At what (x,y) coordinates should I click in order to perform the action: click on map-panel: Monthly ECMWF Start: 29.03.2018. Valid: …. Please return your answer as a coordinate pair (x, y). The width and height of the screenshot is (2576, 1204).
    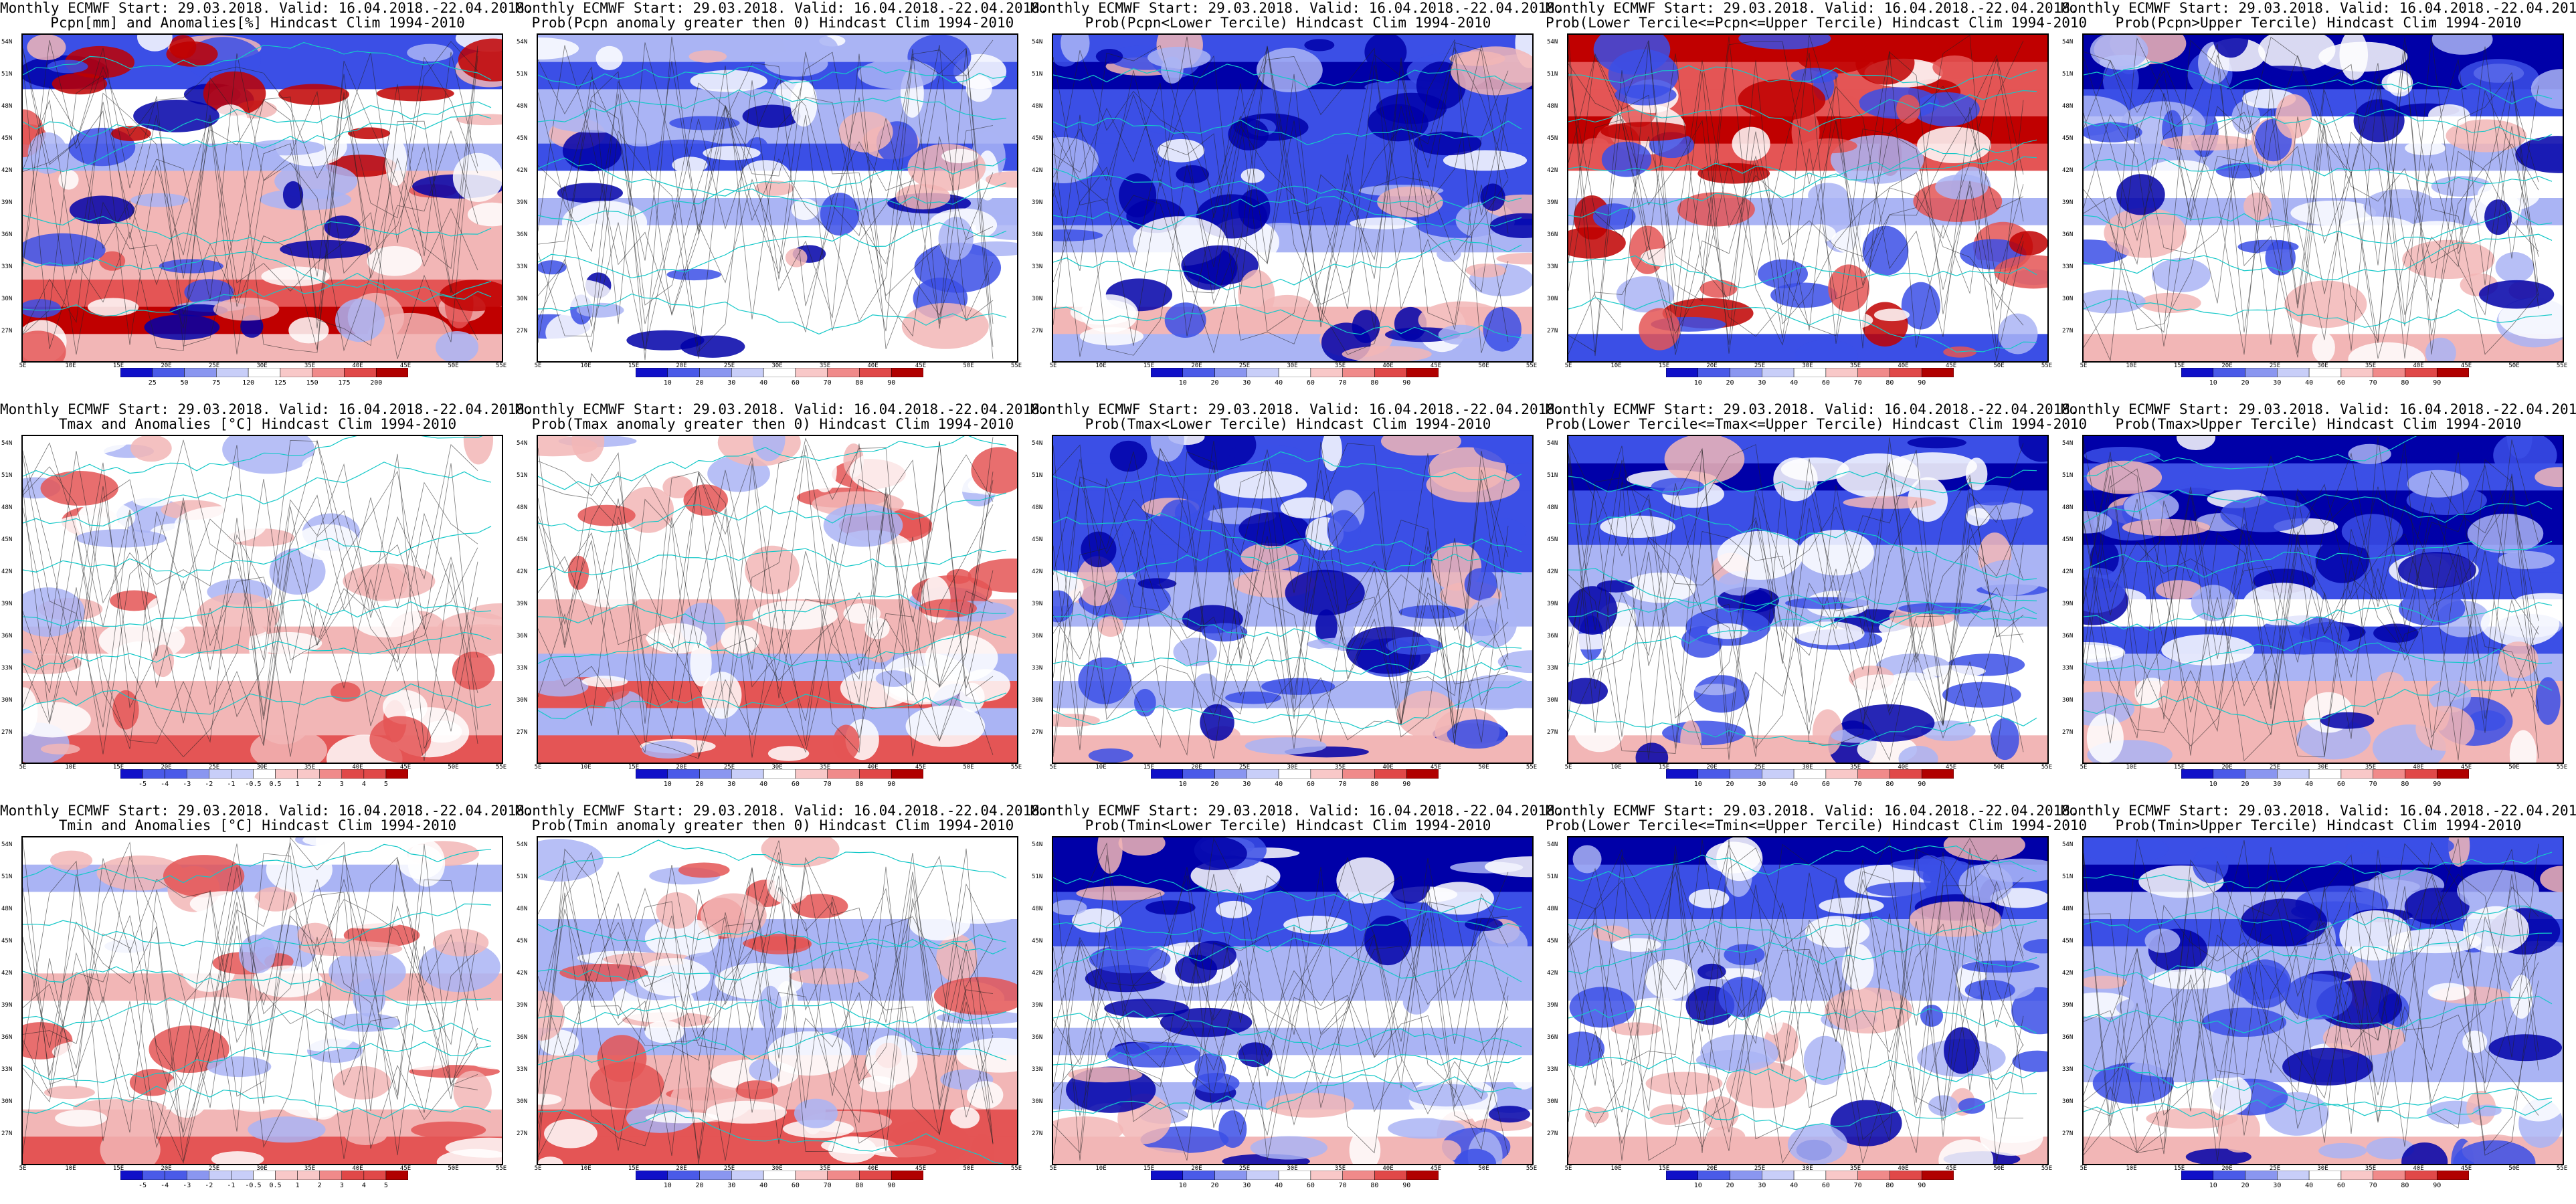
    Looking at the image, I should click on (1297, 602).